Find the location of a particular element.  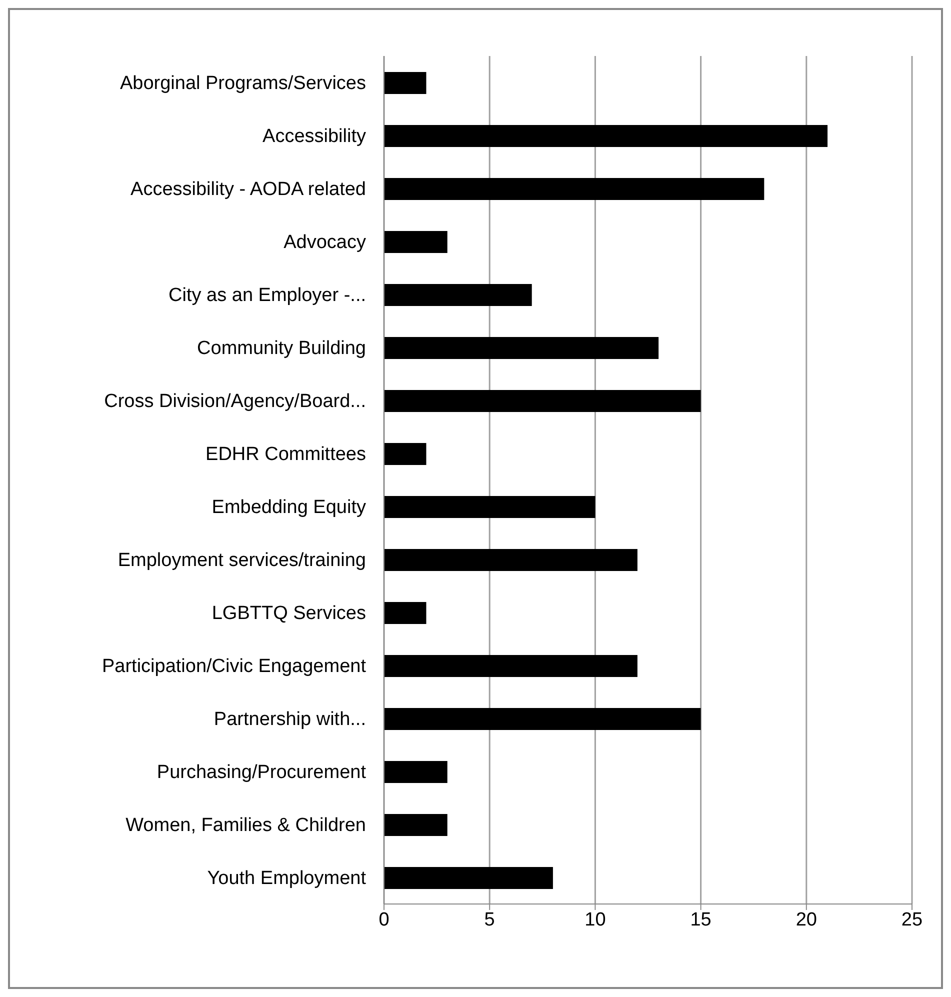

y-tick-label: LGBTTQ Services is located at coordinates (289, 613).